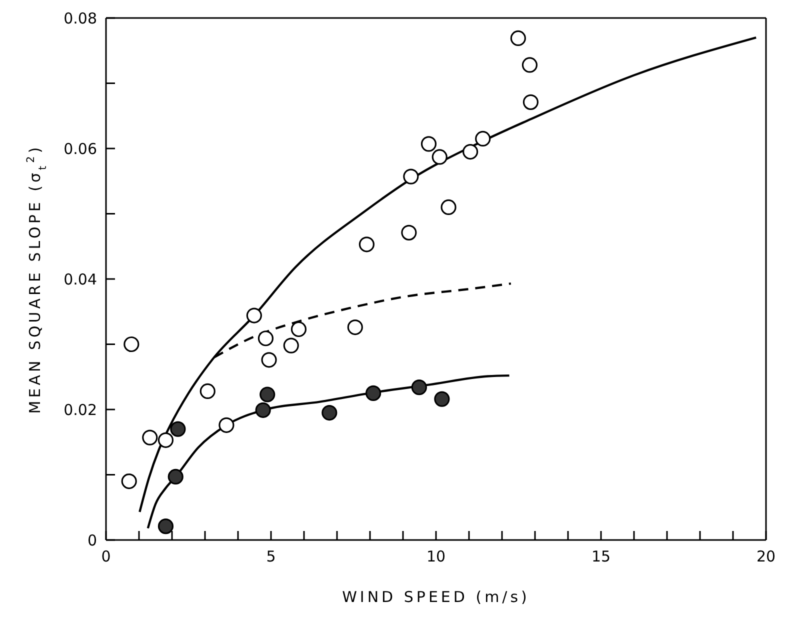 The height and width of the screenshot is (628, 785). What do you see at coordinates (80, 149) in the screenshot?
I see `y-tick-label: 0.06` at bounding box center [80, 149].